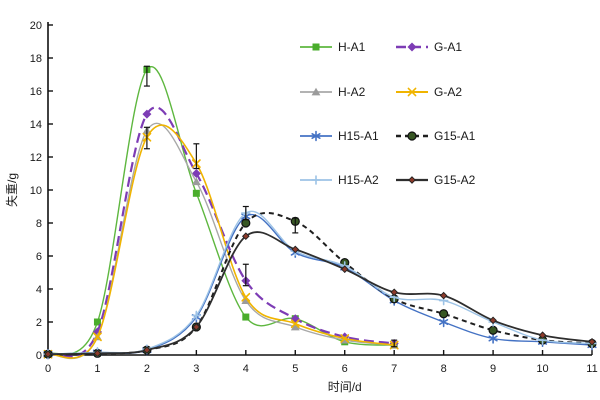 This screenshot has width=600, height=400. Describe the element at coordinates (394, 369) in the screenshot. I see `x-tick-label: 7` at that location.